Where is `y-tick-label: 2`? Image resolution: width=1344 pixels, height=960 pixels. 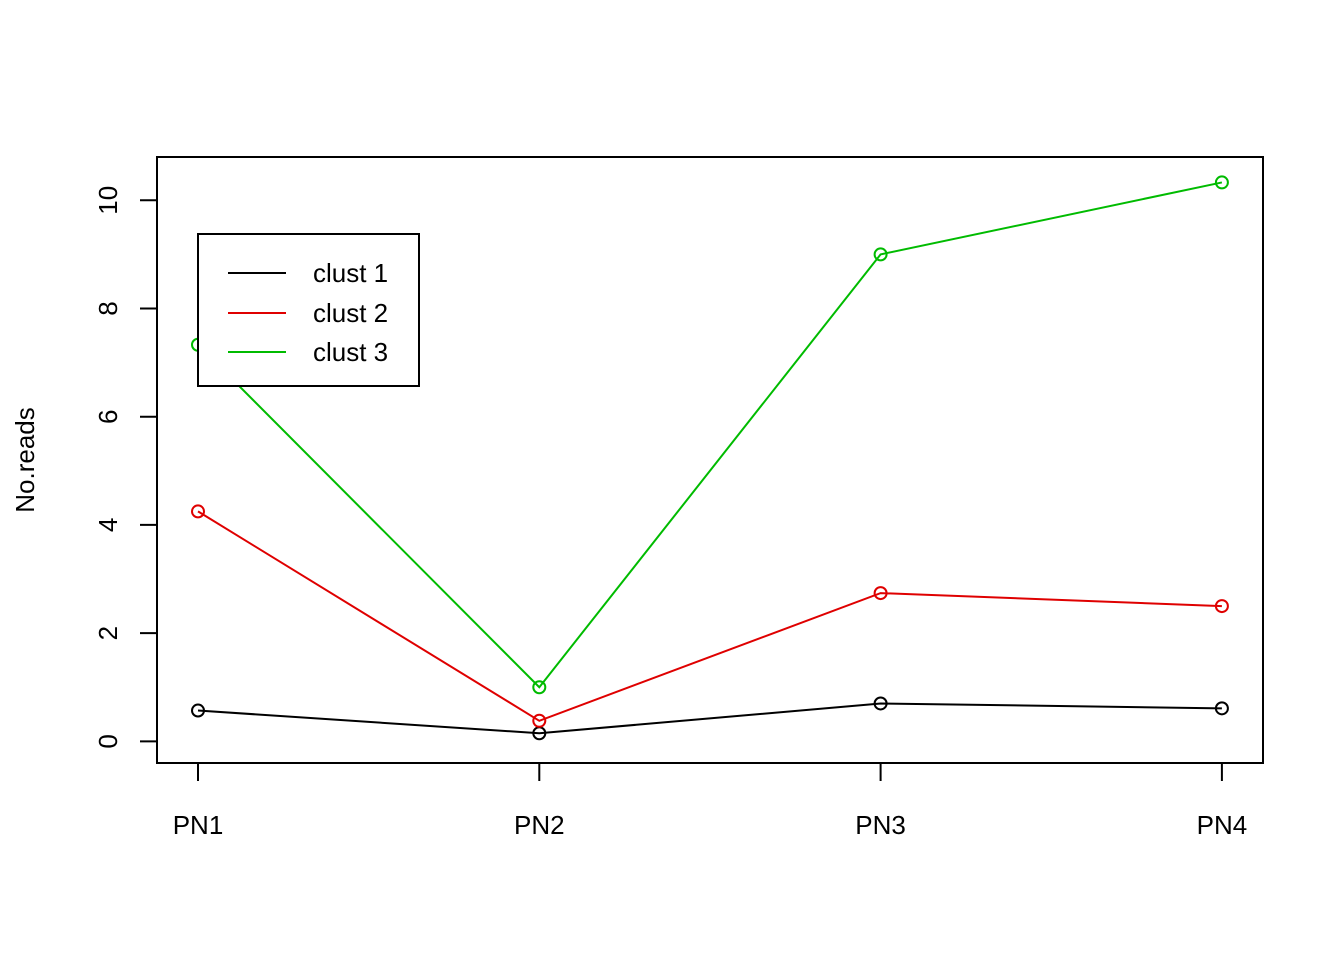 y-tick-label: 2 is located at coordinates (108, 633).